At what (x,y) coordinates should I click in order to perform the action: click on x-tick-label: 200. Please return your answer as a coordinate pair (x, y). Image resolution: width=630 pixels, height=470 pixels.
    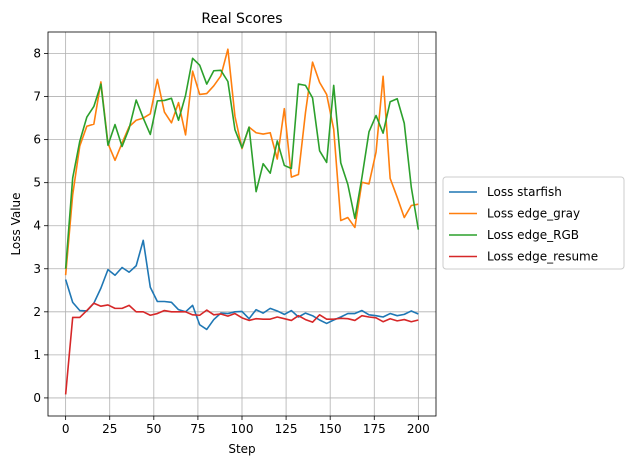
    Looking at the image, I should click on (418, 429).